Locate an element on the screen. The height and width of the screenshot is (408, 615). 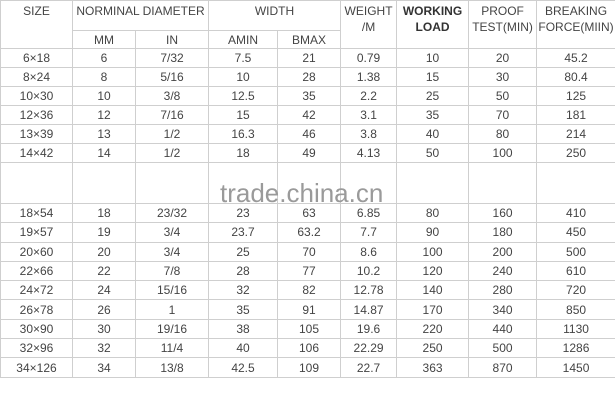
header-size: SIZE is located at coordinates (36, 24).